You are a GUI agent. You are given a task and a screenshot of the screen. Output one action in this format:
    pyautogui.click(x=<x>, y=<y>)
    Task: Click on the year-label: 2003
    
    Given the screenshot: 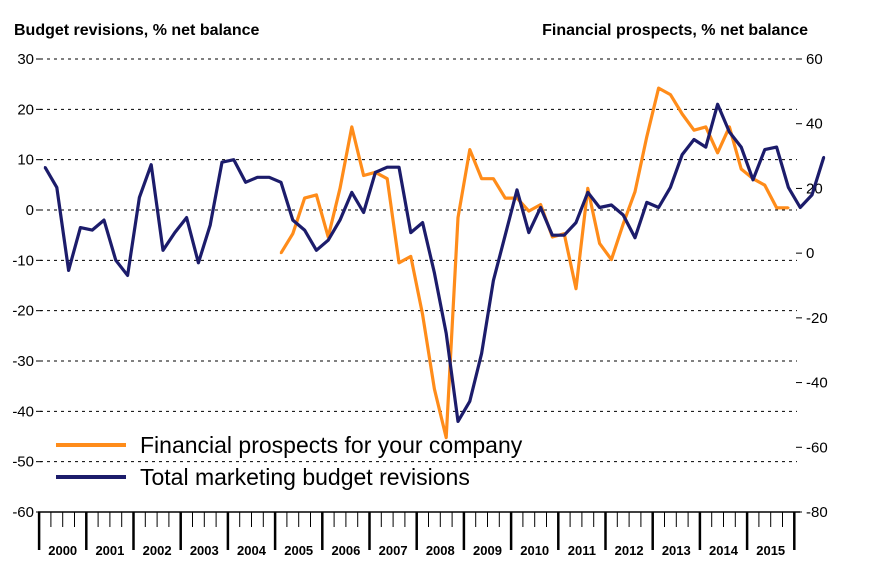 What is the action you would take?
    pyautogui.click(x=204, y=550)
    